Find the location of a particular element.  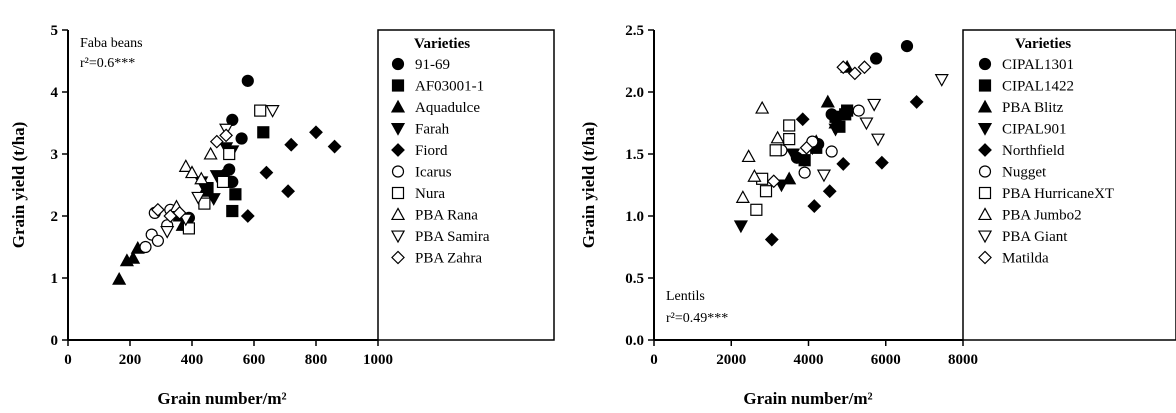

faba-legend-label: Aquadulce is located at coordinates (447, 108).